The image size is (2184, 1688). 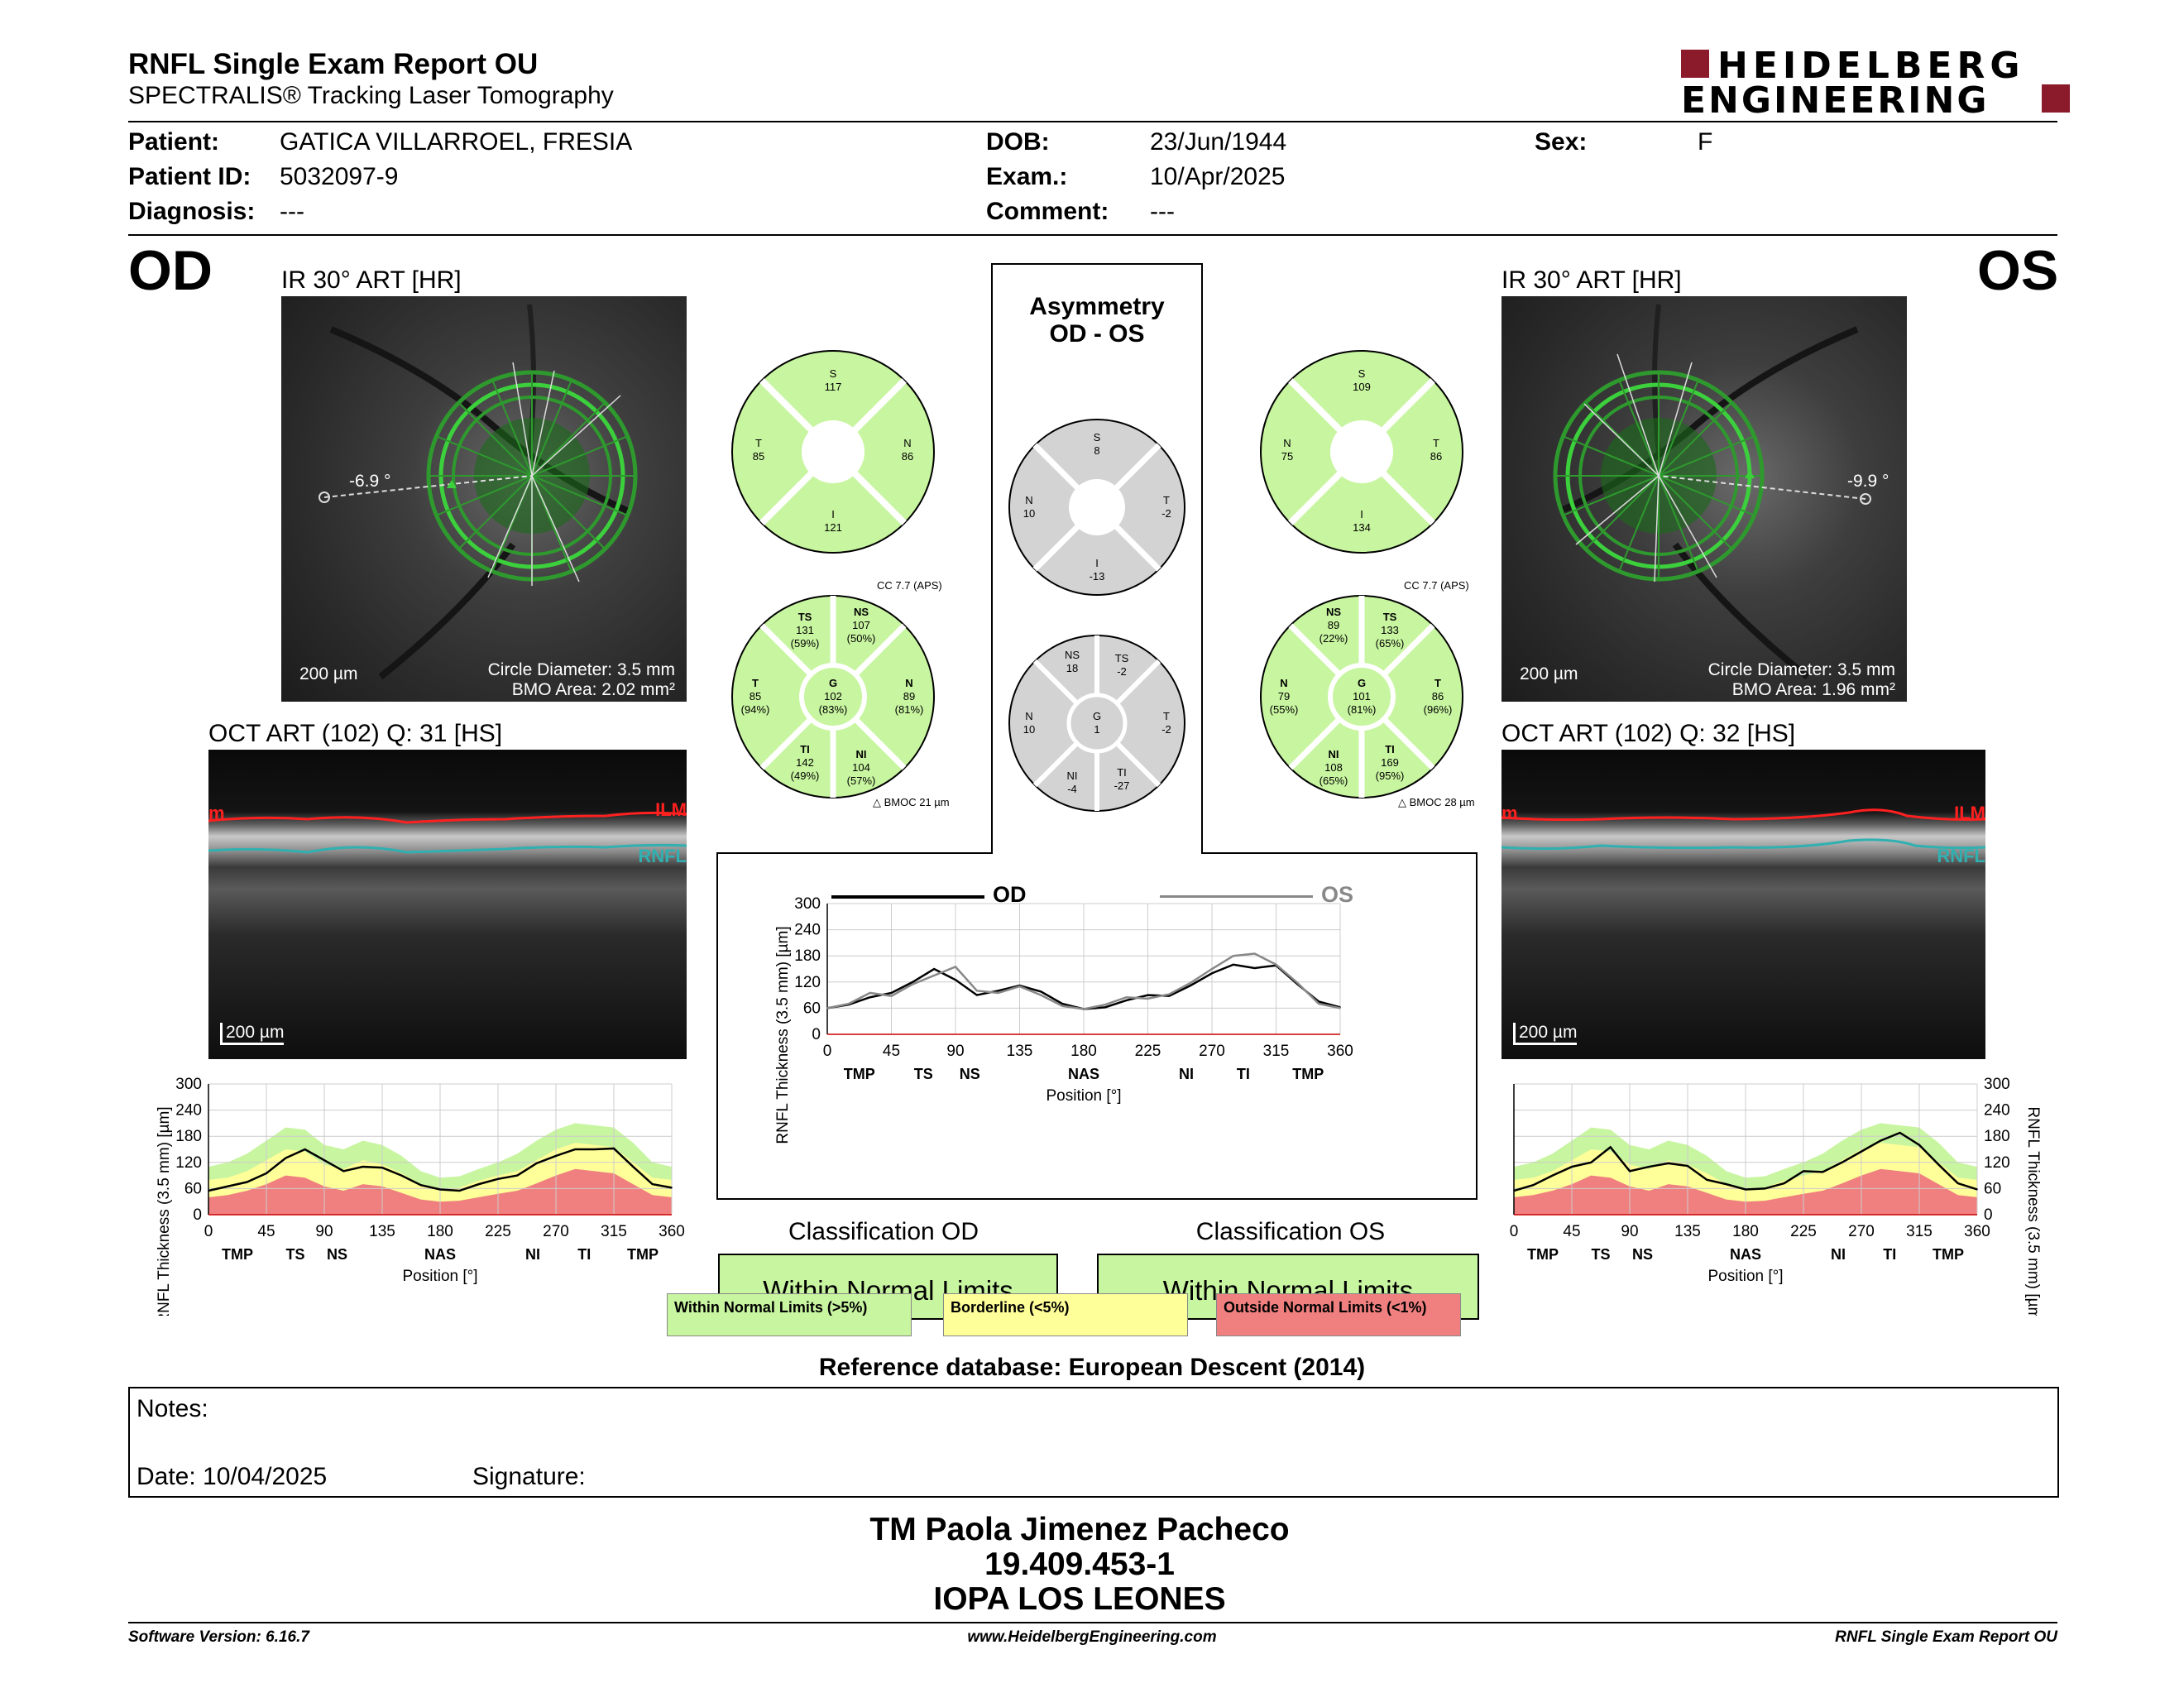 What do you see at coordinates (188, 1084) in the screenshot?
I see `y-tick-label: 300` at bounding box center [188, 1084].